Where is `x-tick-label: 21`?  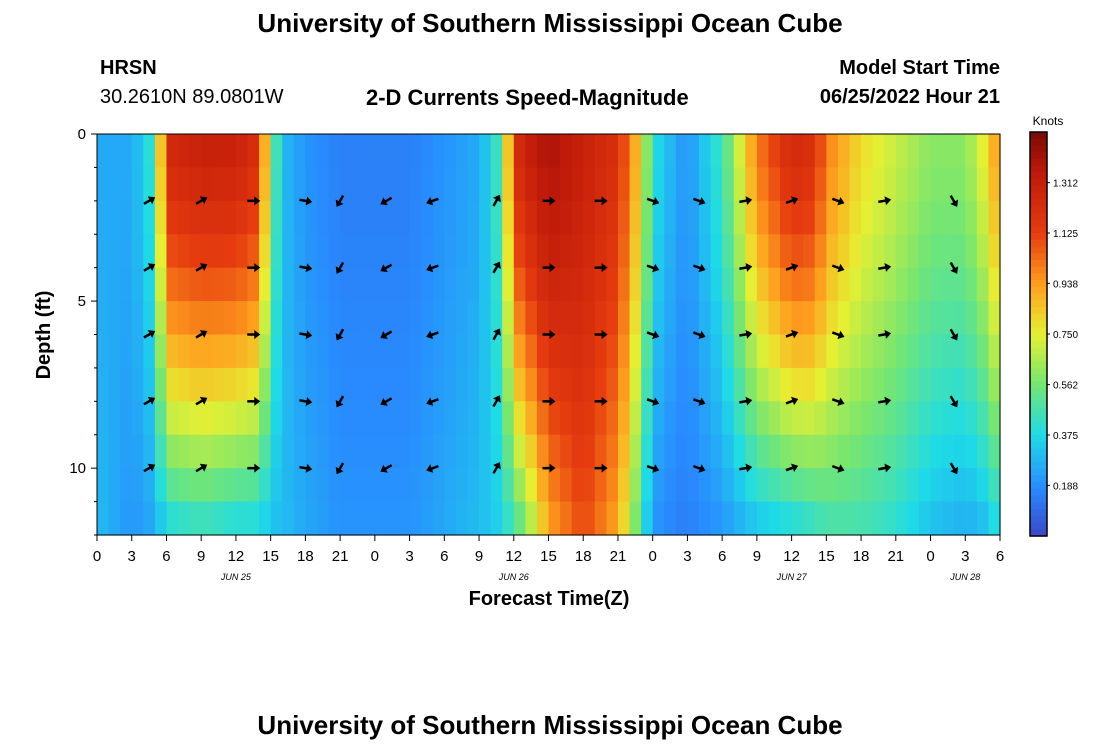
x-tick-label: 21 is located at coordinates (895, 556).